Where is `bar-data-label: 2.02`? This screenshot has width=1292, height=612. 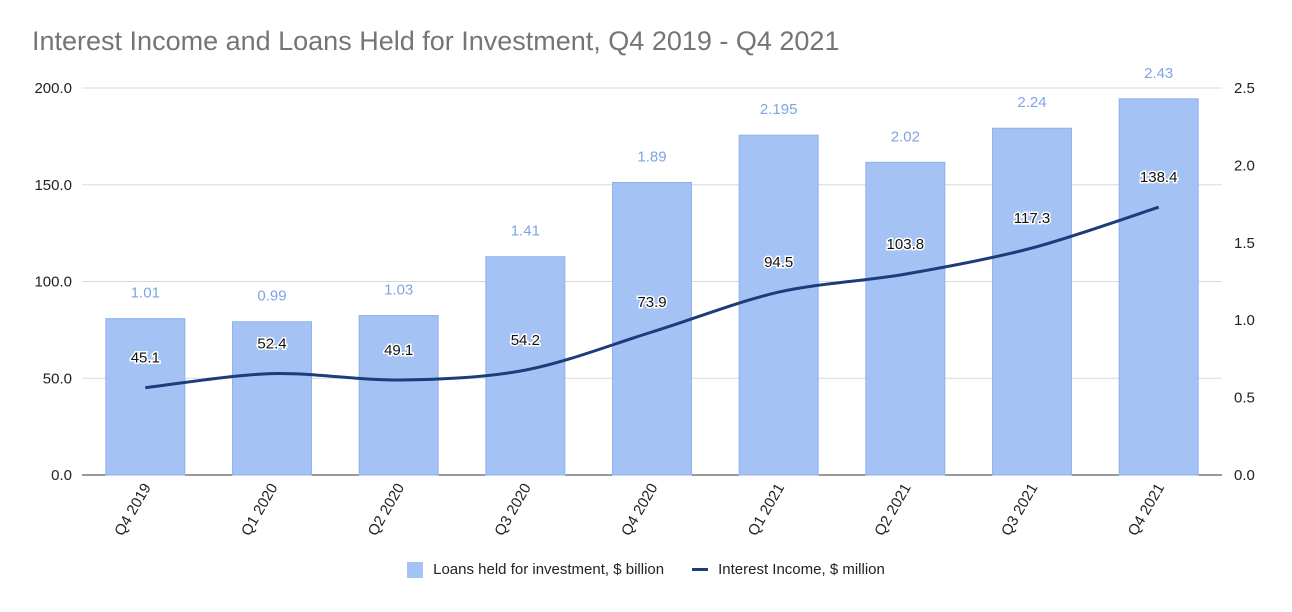 bar-data-label: 2.02 is located at coordinates (905, 136).